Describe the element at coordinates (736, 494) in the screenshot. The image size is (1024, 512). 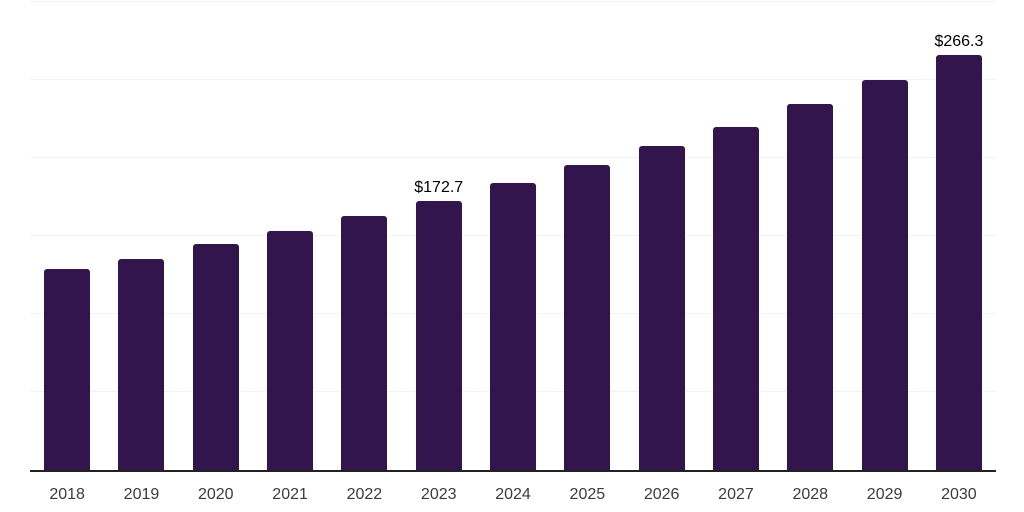
I see `x-tick-label-2027: 2027` at that location.